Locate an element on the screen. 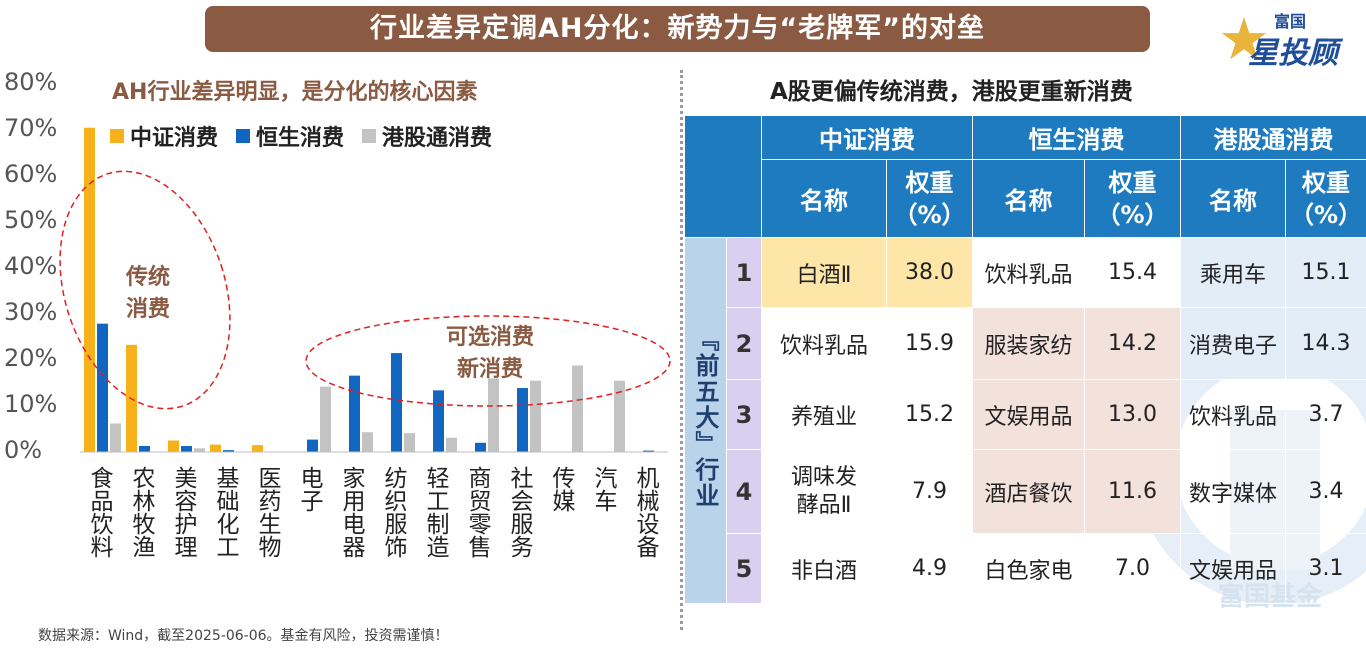 The height and width of the screenshot is (650, 1366). x-tick-label: 商贸零售 is located at coordinates (477, 512).